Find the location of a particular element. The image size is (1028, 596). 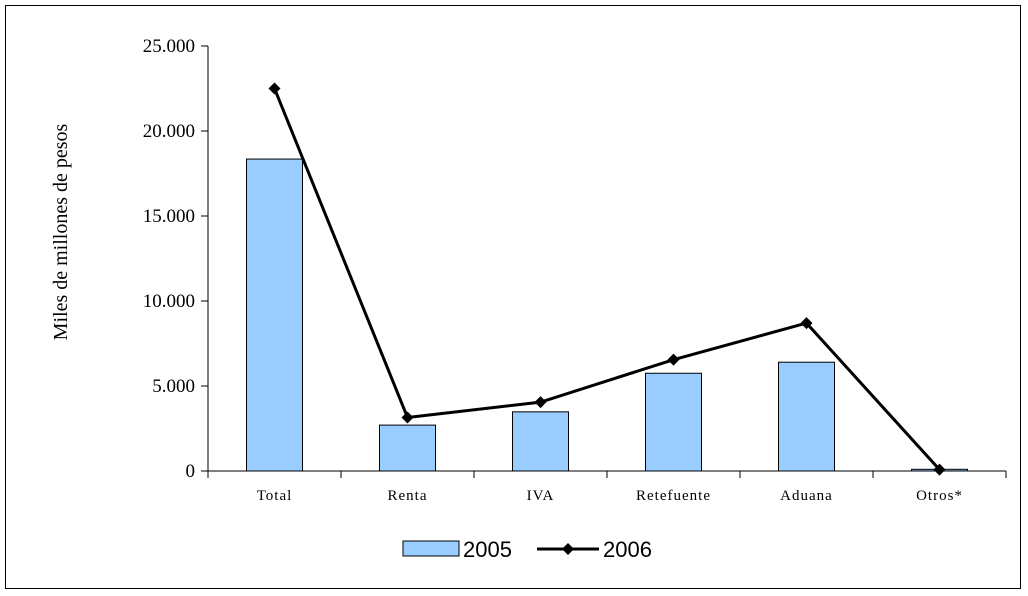

legend-label-2006: 2006 is located at coordinates (627, 549).